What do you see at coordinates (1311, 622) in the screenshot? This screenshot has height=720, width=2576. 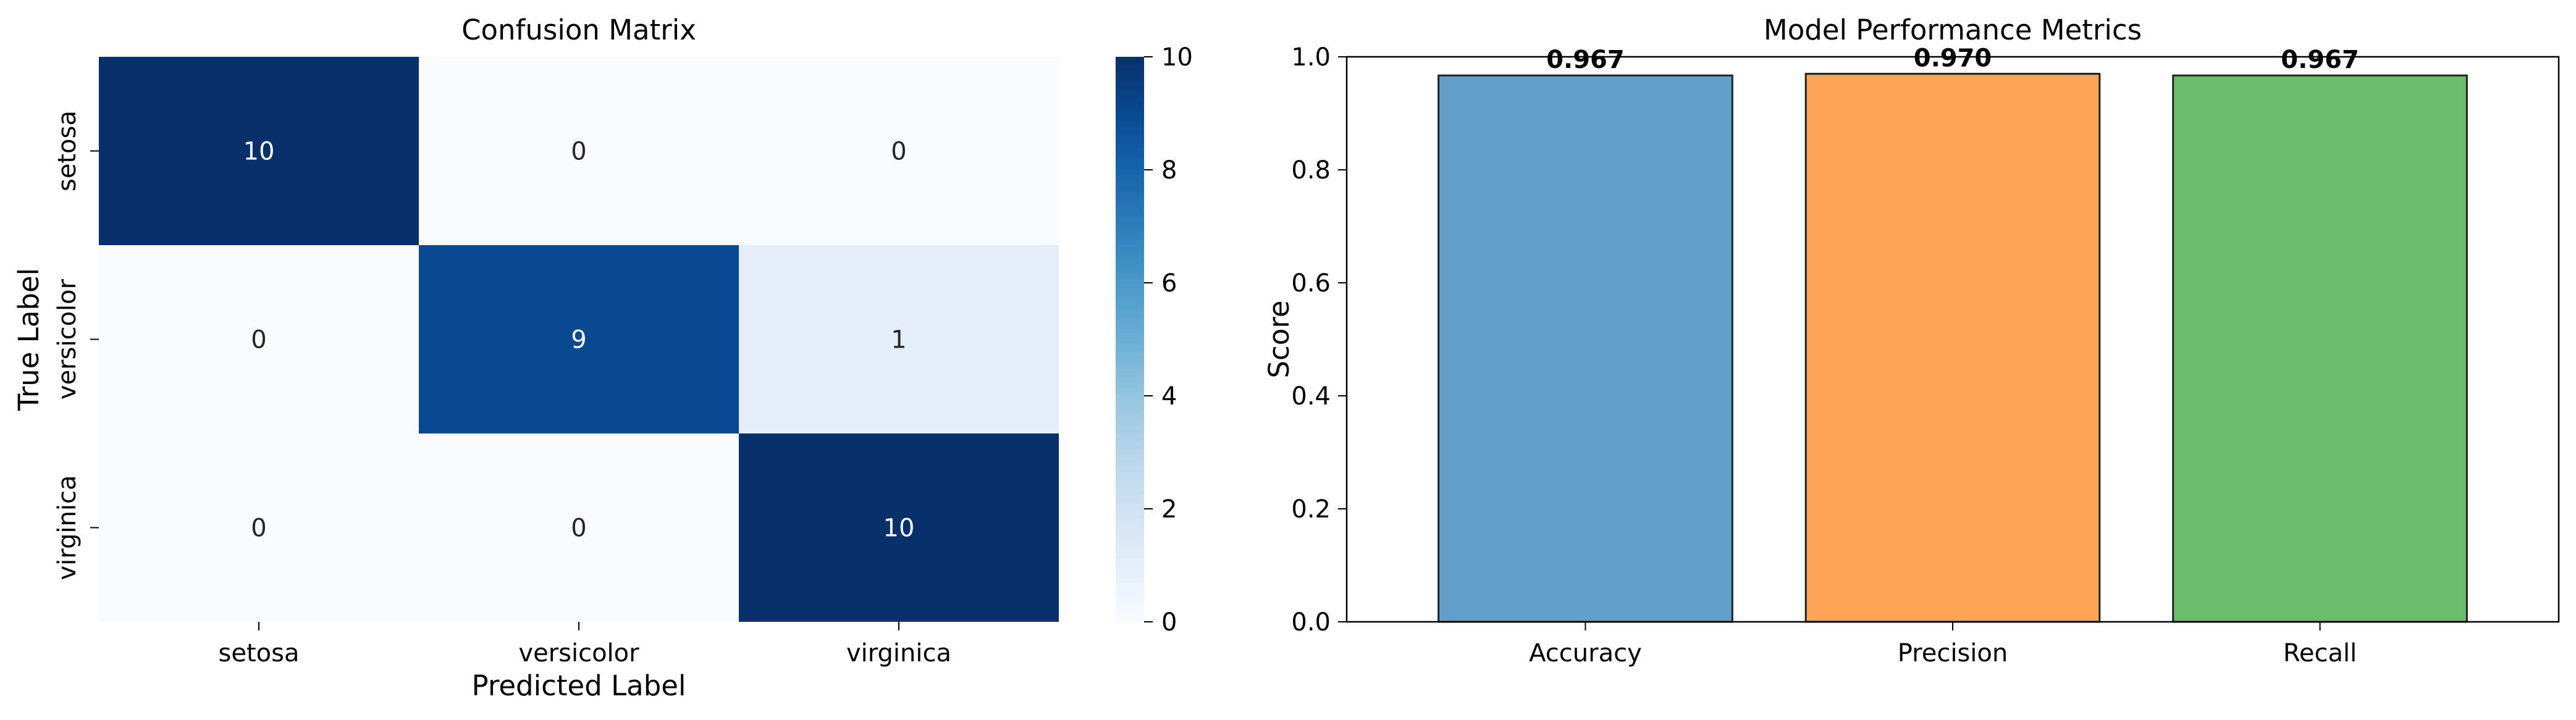 I see `y-tick-label: 0.0` at bounding box center [1311, 622].